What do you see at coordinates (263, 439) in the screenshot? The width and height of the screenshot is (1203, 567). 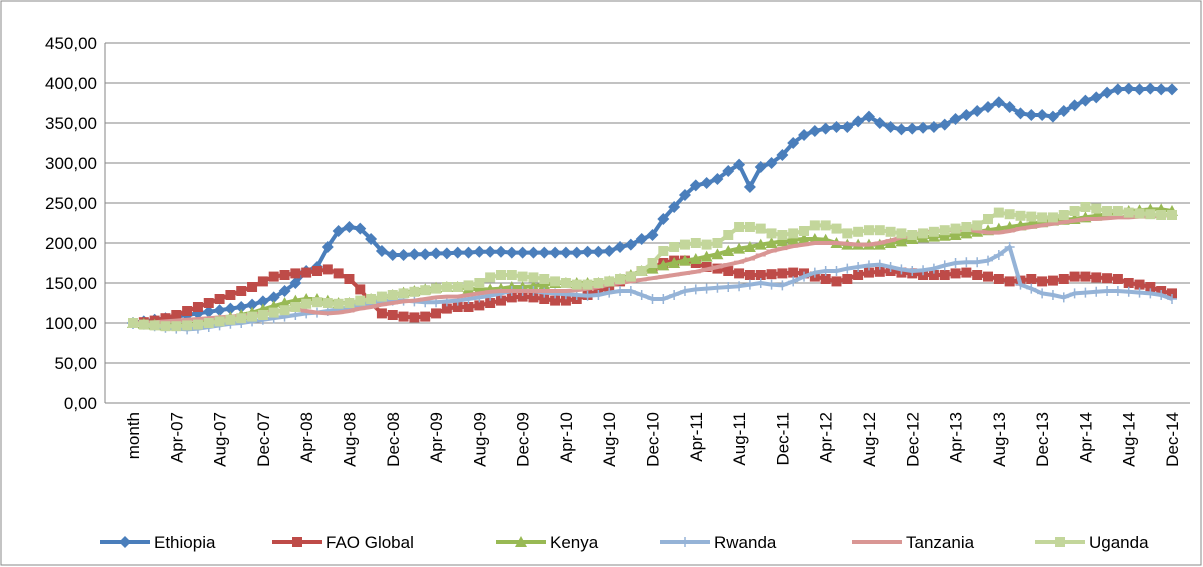 I see `x-tick-label: Dec-07` at bounding box center [263, 439].